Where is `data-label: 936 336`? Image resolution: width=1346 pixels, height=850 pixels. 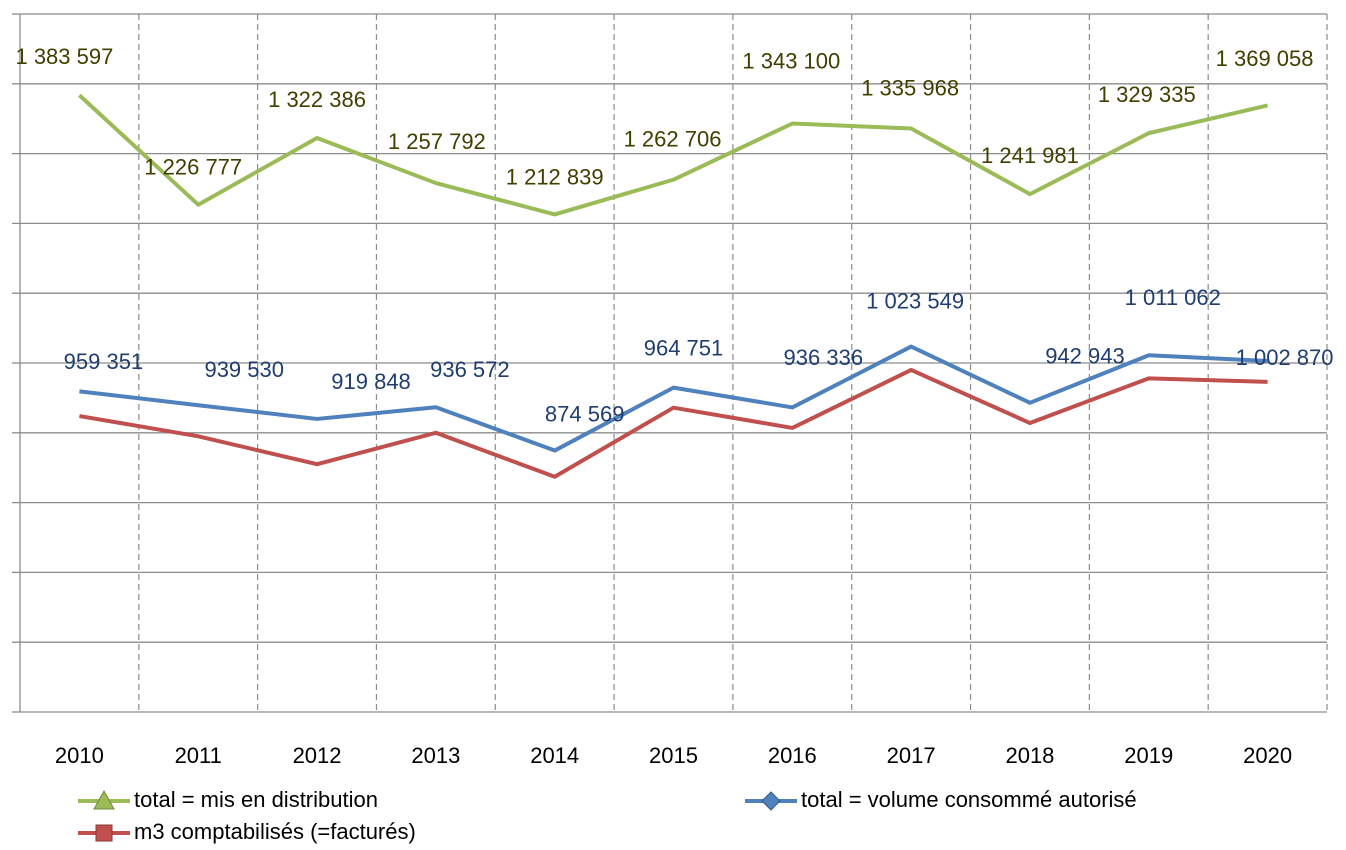 data-label: 936 336 is located at coordinates (824, 357).